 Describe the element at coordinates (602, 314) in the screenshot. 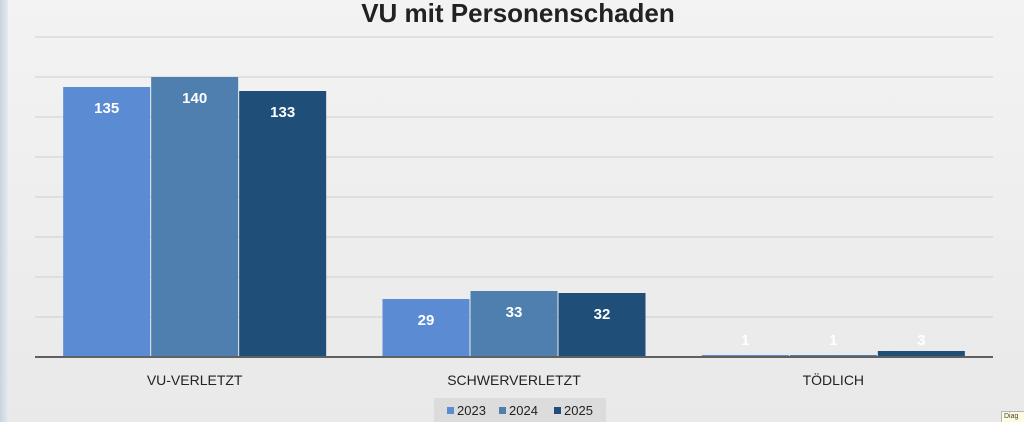

I see `data-label: 32` at that location.